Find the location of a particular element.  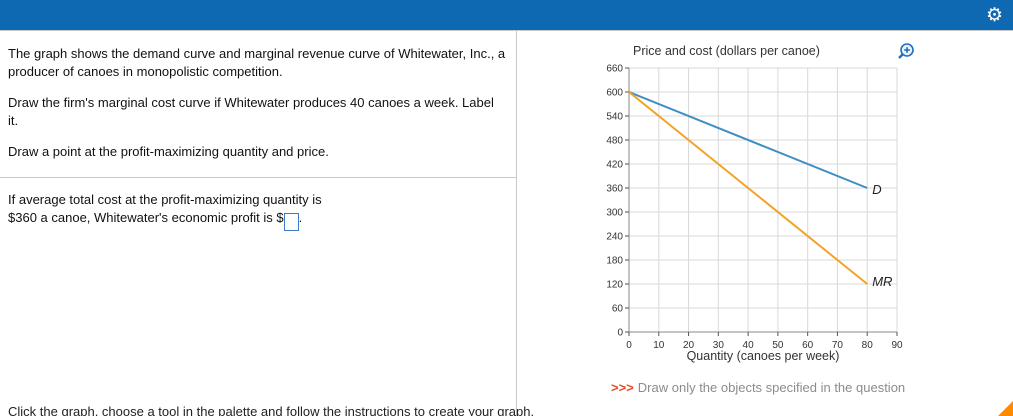

series-MR is located at coordinates (748, 188).